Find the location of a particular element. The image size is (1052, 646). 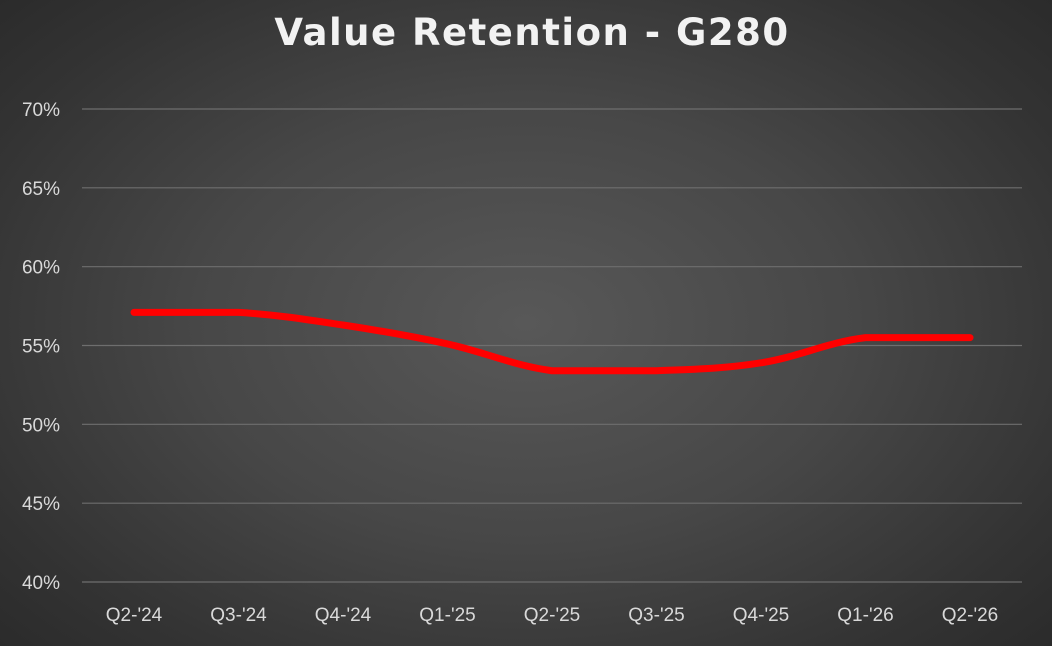

x-tick-label: Q2-'25 is located at coordinates (552, 615).